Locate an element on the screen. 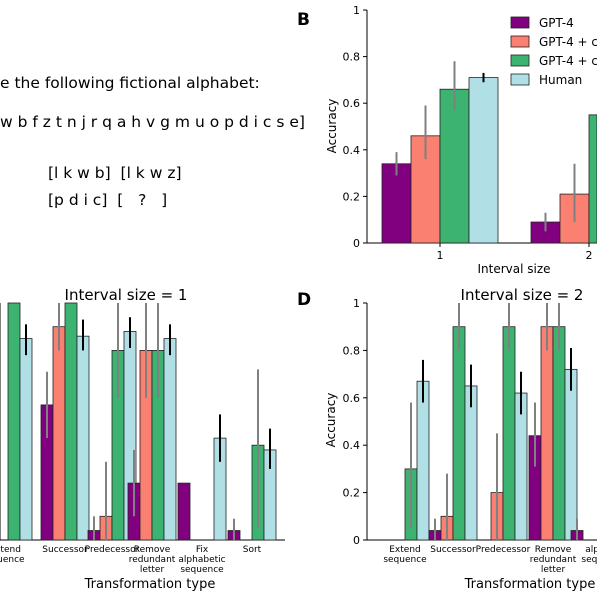 This screenshot has width=597, height=597. panel-c-xlabel: Transformation type is located at coordinates (150, 584).